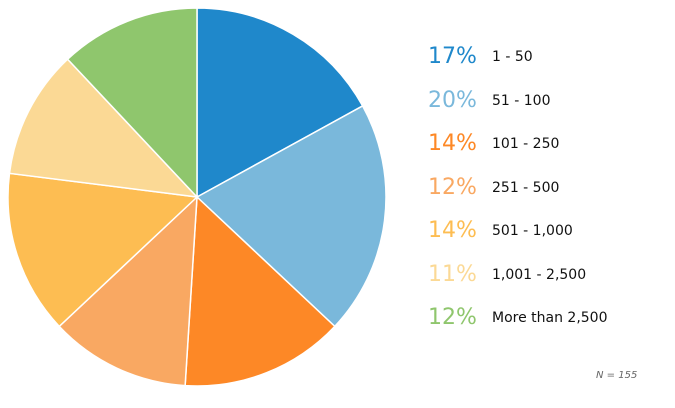 The image size is (675, 408). I want to click on legend-item-4: 12% 251 - 500, so click(493, 188).